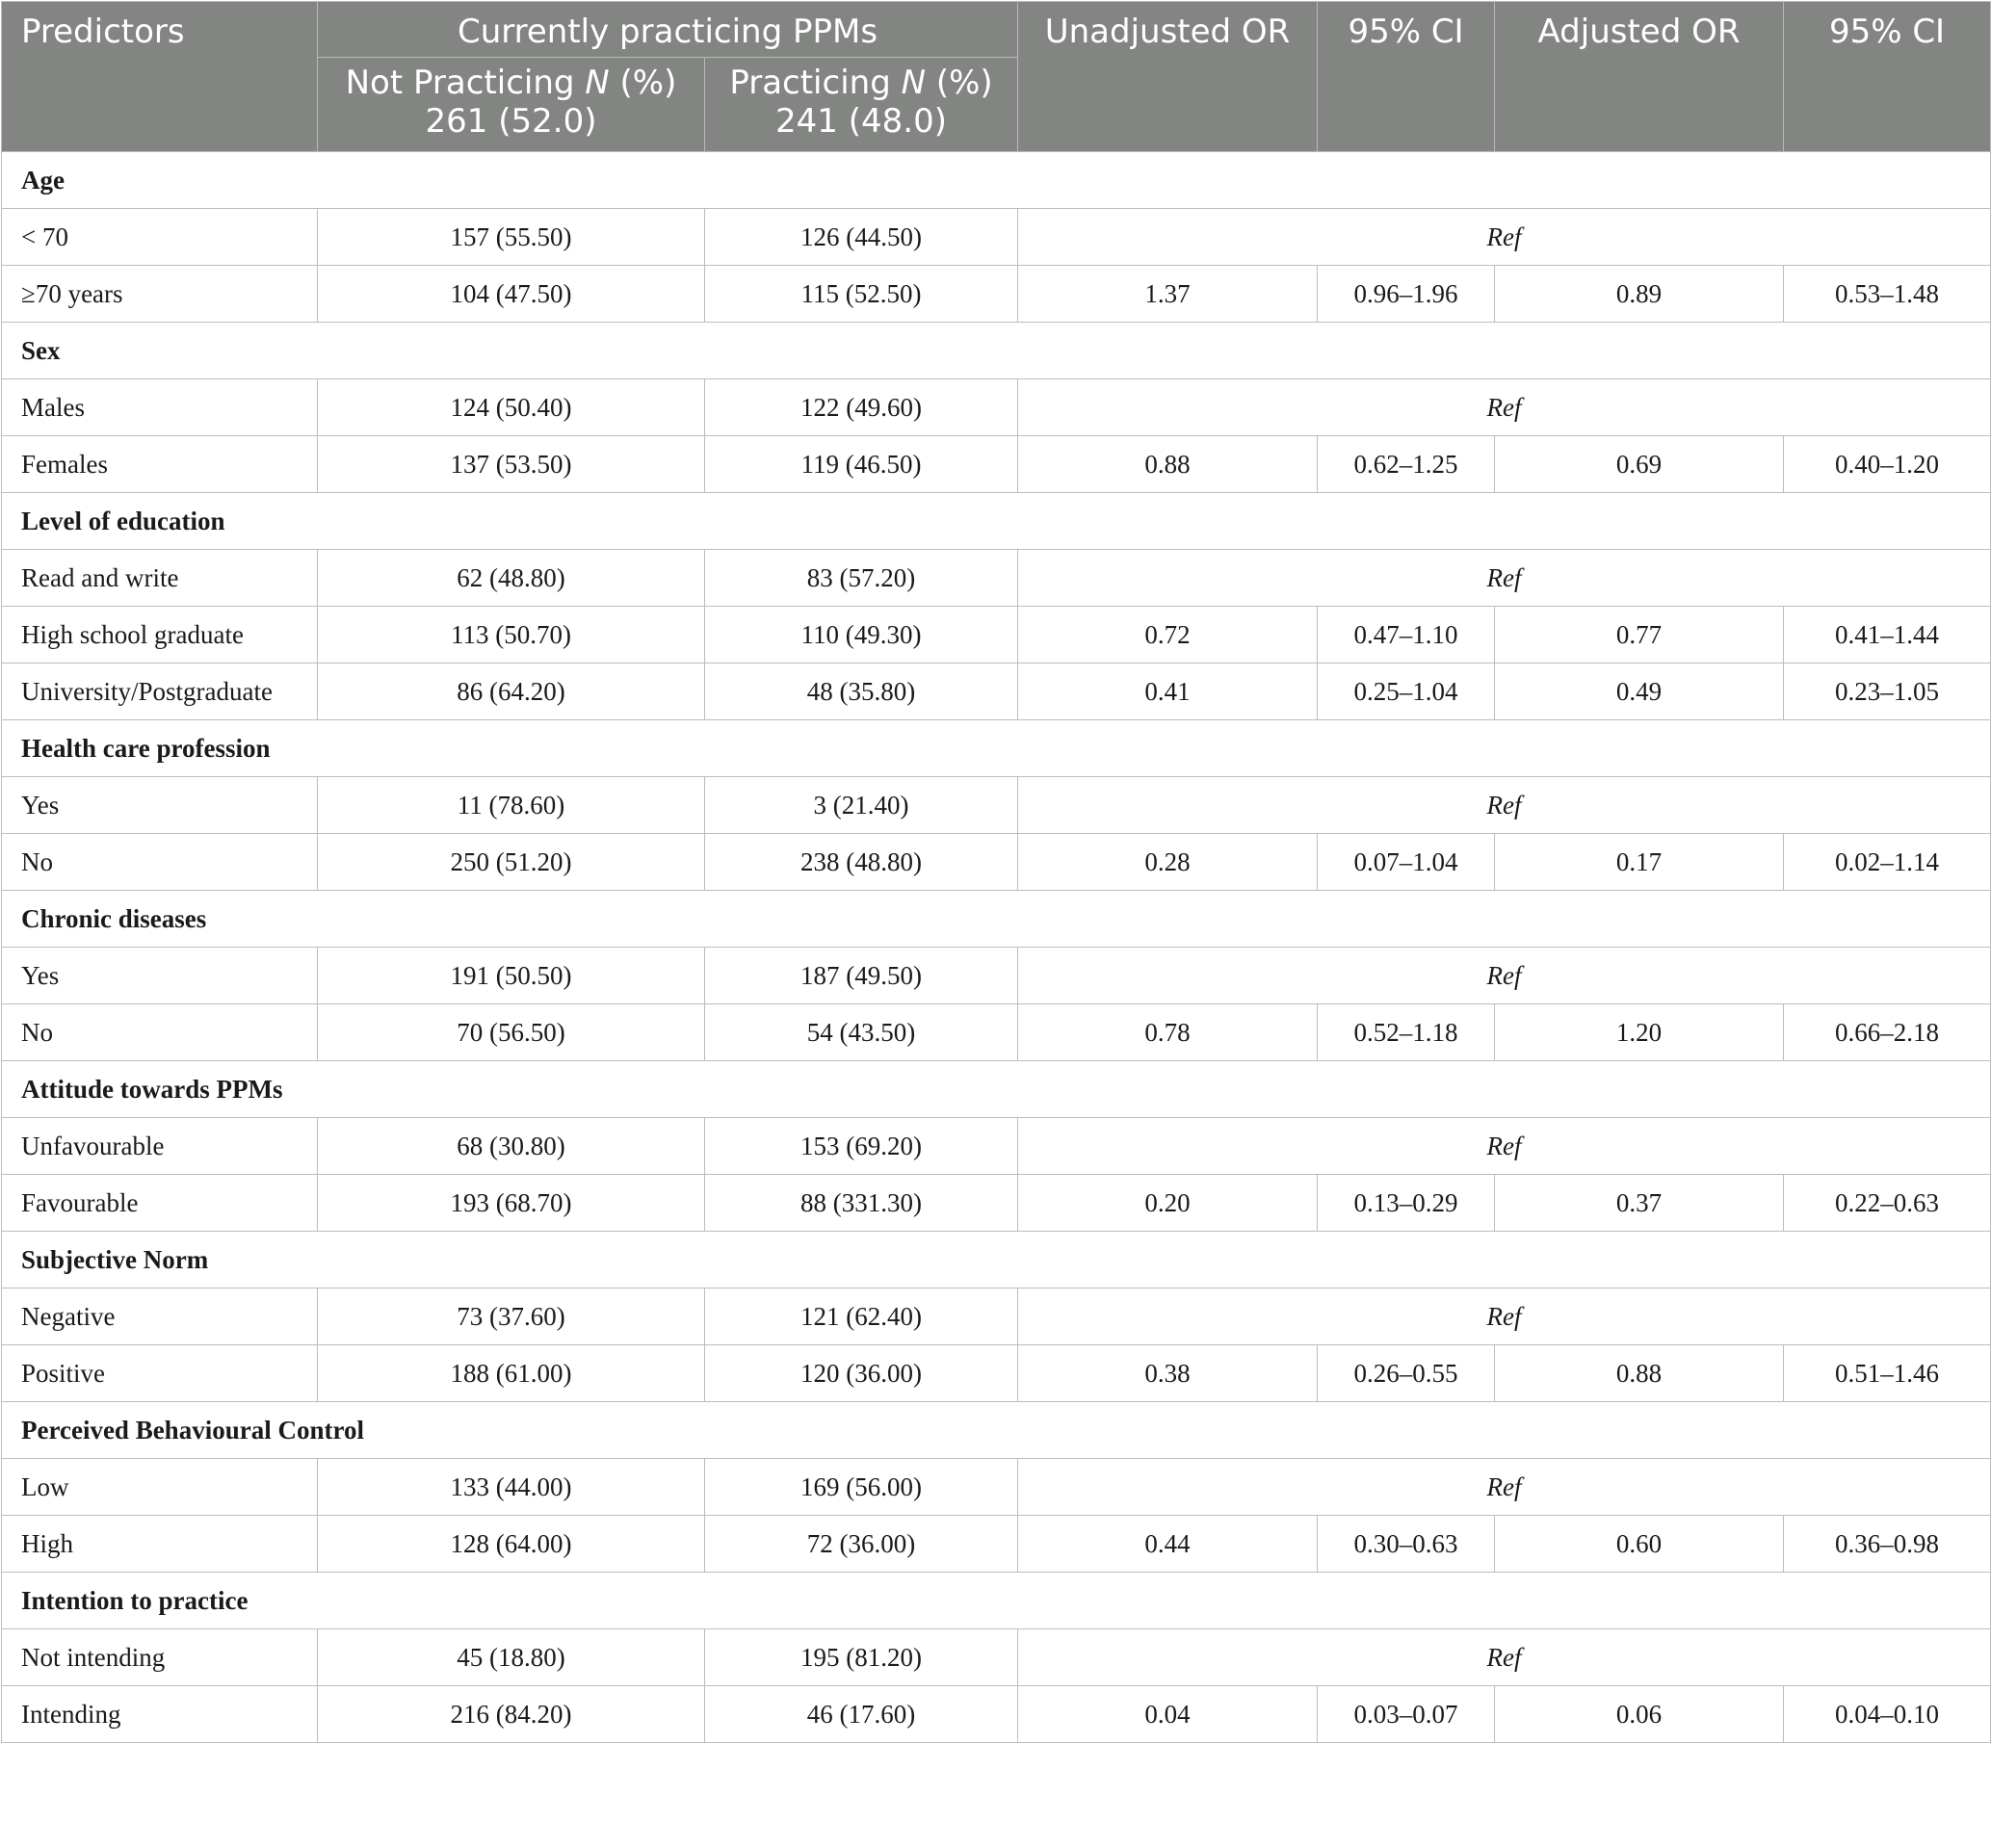  What do you see at coordinates (1639, 1544) in the screenshot?
I see `adjusted-or-cell: 0.60` at bounding box center [1639, 1544].